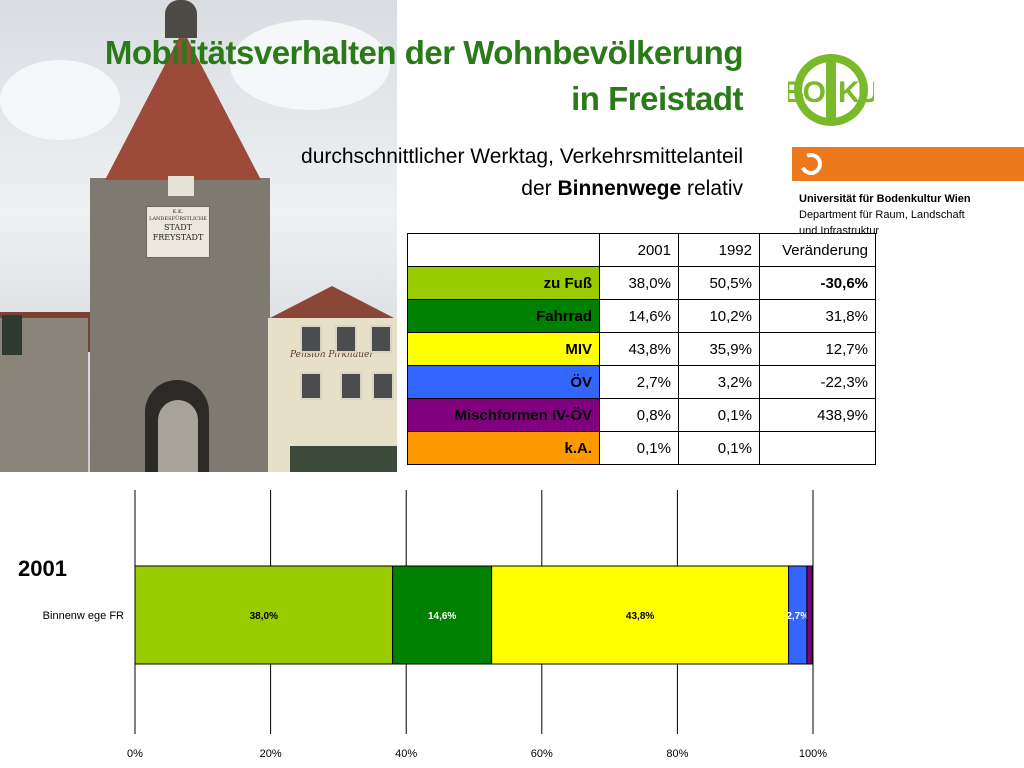 The image size is (1024, 768). I want to click on x-tick-label: 20%, so click(271, 754).